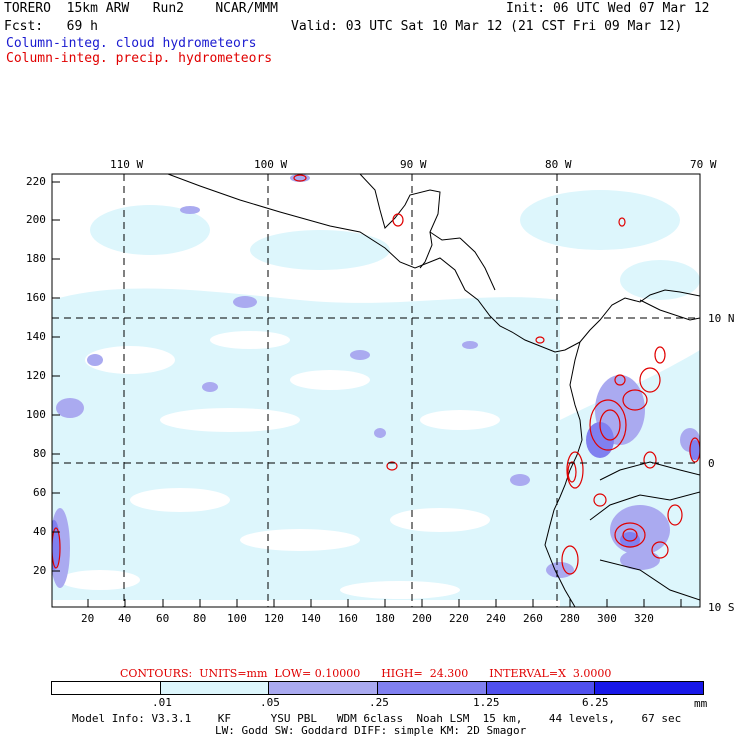  What do you see at coordinates (125, 618) in the screenshot?
I see `x-tick-label: 40` at bounding box center [125, 618].